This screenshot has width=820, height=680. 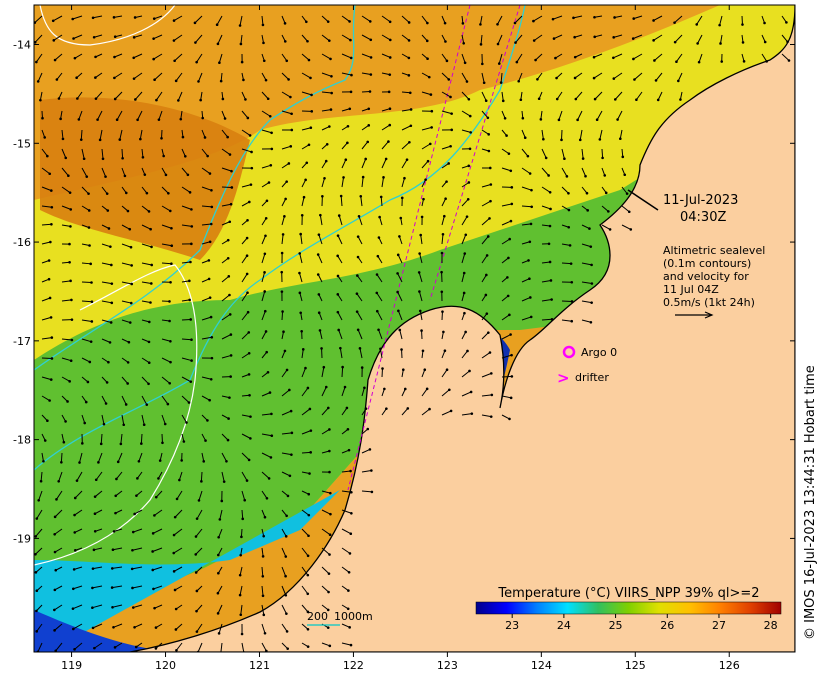 I want to click on lon-tick-label: 122, so click(x=353, y=665).